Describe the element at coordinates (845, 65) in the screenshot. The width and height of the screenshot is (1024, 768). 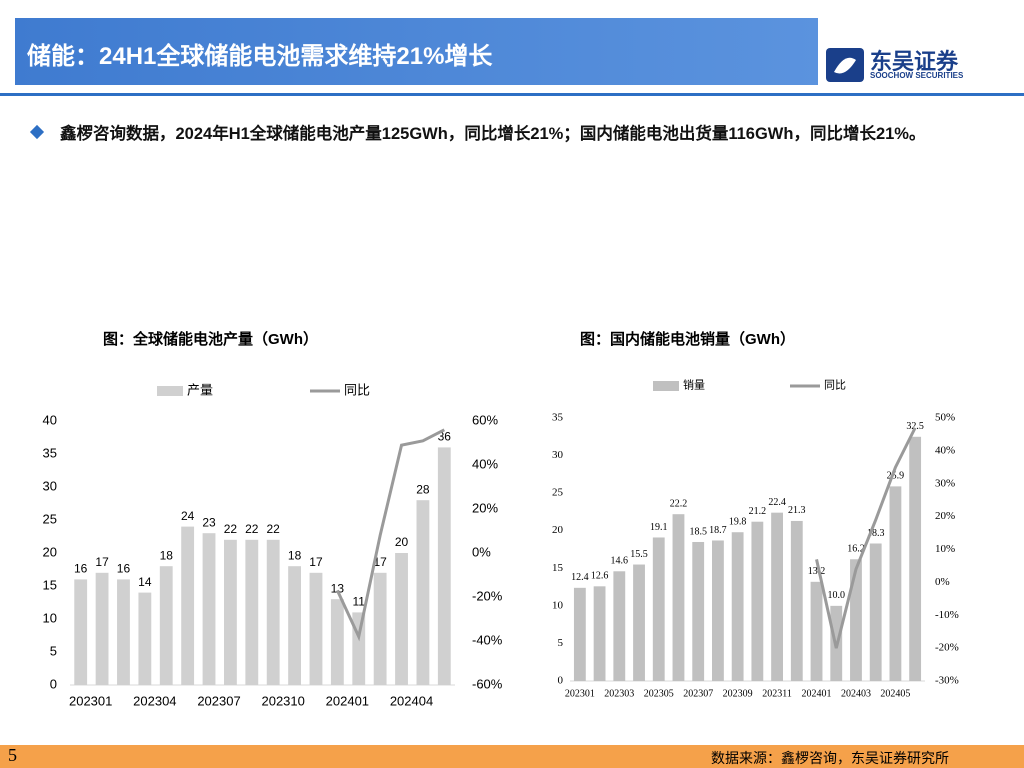
I see `logo-mark` at that location.